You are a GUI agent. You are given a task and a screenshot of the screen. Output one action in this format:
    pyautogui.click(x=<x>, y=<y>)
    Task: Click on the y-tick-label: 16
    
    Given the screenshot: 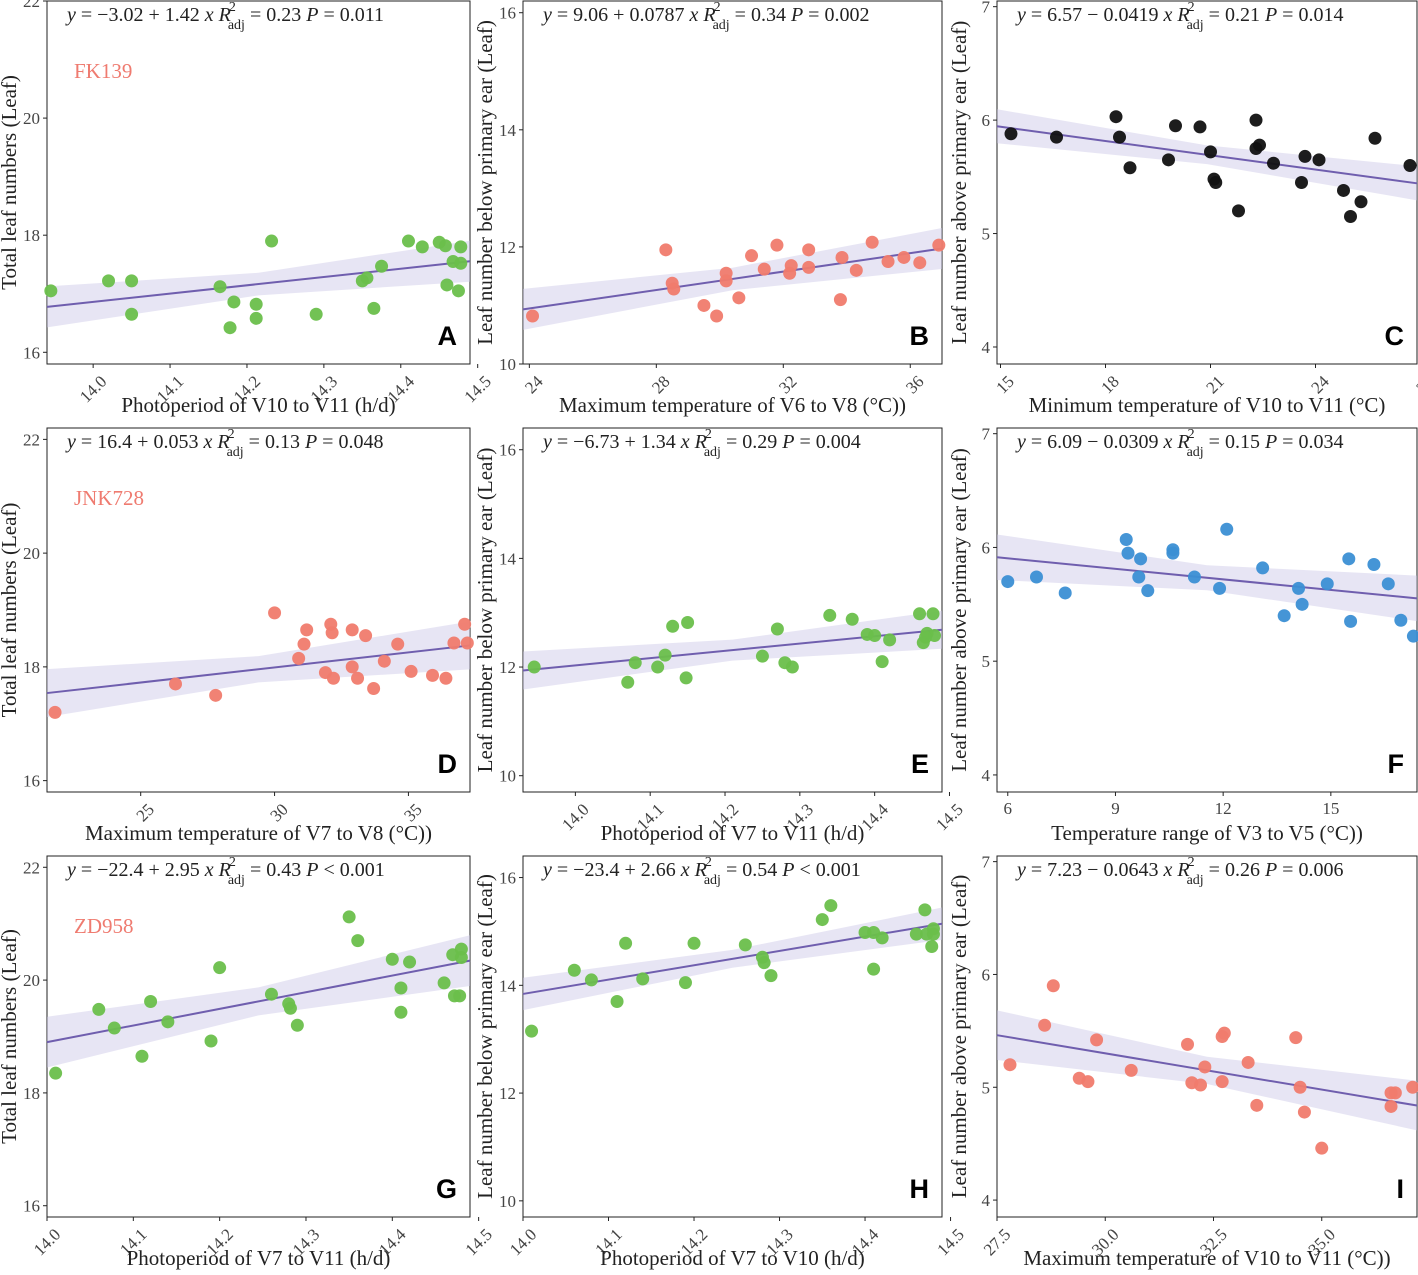 What is the action you would take?
    pyautogui.click(x=31, y=352)
    